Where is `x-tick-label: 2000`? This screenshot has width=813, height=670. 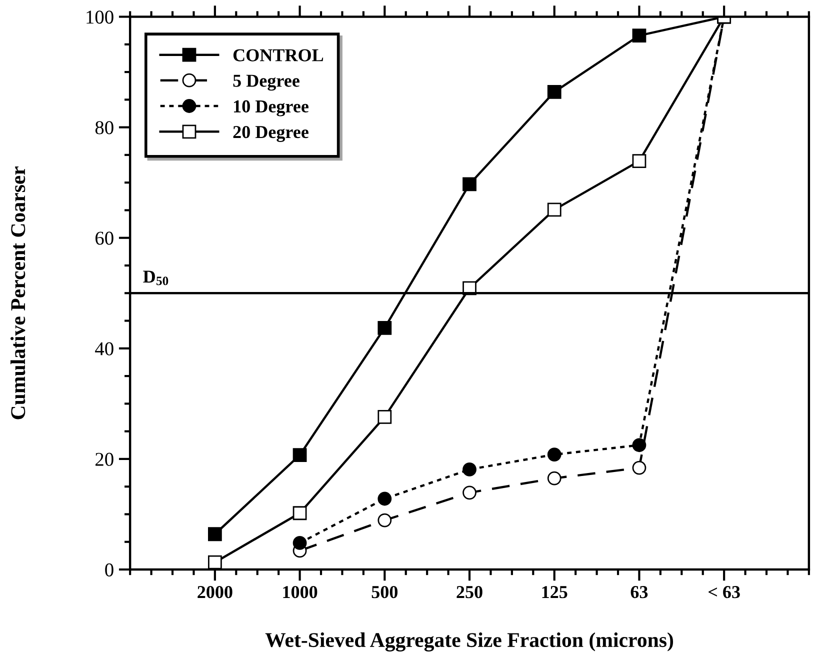 x-tick-label: 2000 is located at coordinates (215, 592).